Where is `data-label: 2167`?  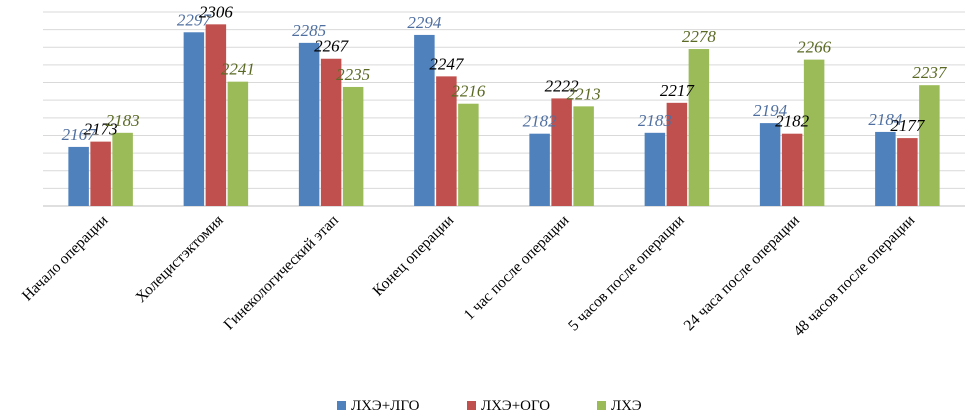
data-label: 2167 is located at coordinates (80, 134).